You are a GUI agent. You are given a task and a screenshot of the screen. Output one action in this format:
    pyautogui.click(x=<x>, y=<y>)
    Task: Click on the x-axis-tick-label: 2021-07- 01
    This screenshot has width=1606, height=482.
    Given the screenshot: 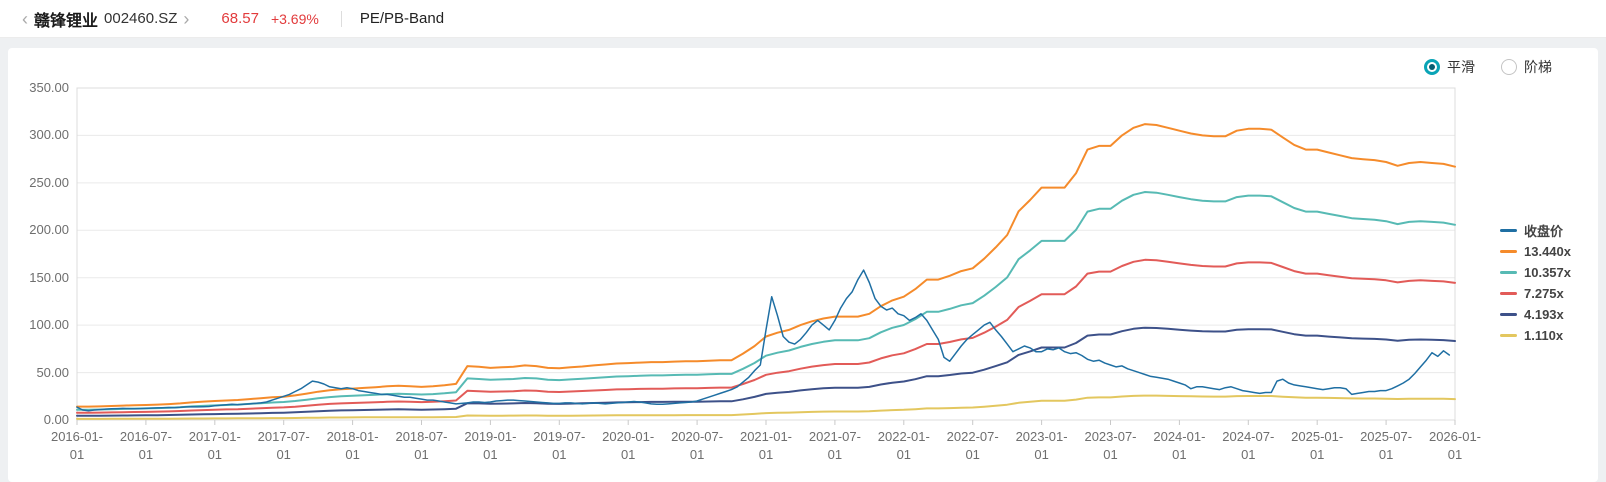 What is the action you would take?
    pyautogui.click(x=834, y=445)
    